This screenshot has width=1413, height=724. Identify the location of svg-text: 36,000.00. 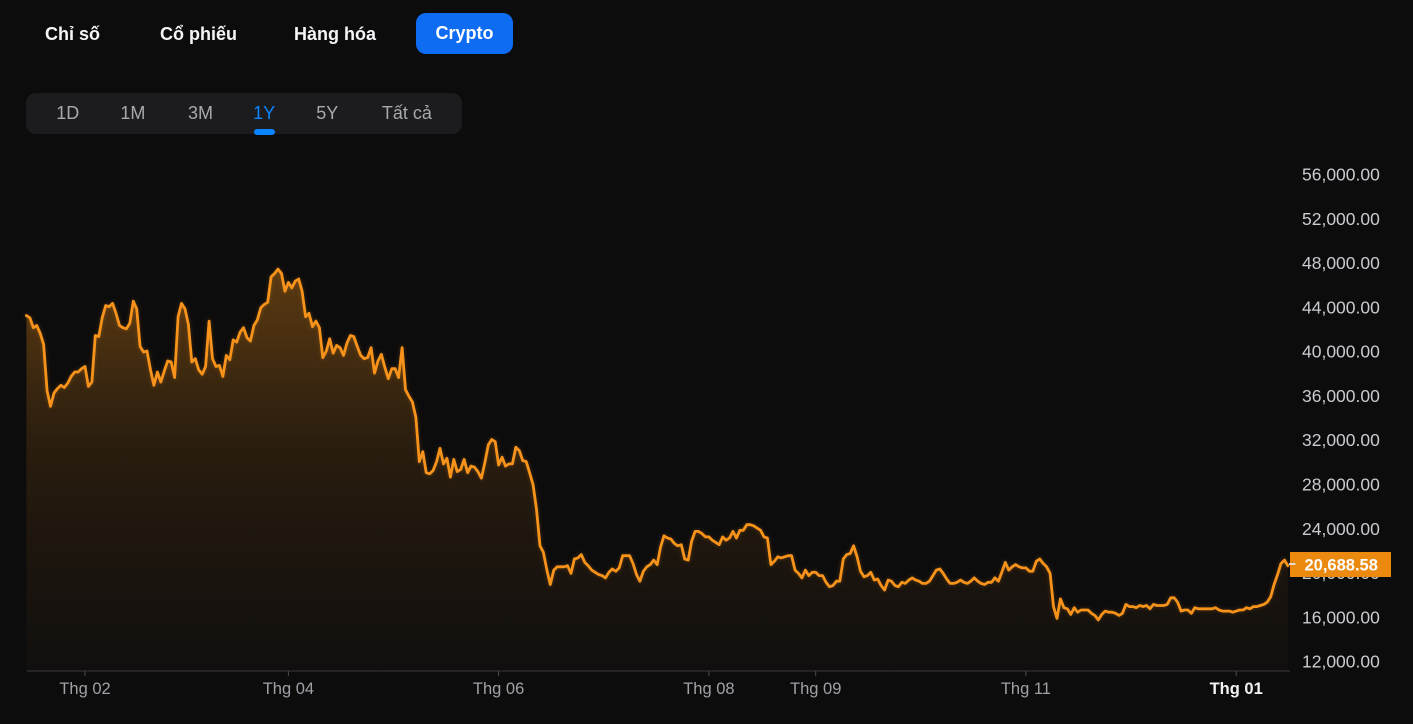
(1341, 396).